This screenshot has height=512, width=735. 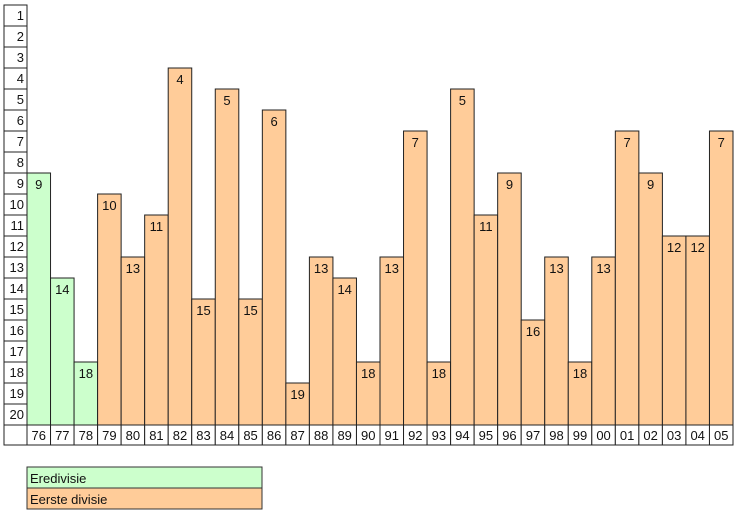 What do you see at coordinates (486, 435) in the screenshot?
I see `x-tick-label: 95` at bounding box center [486, 435].